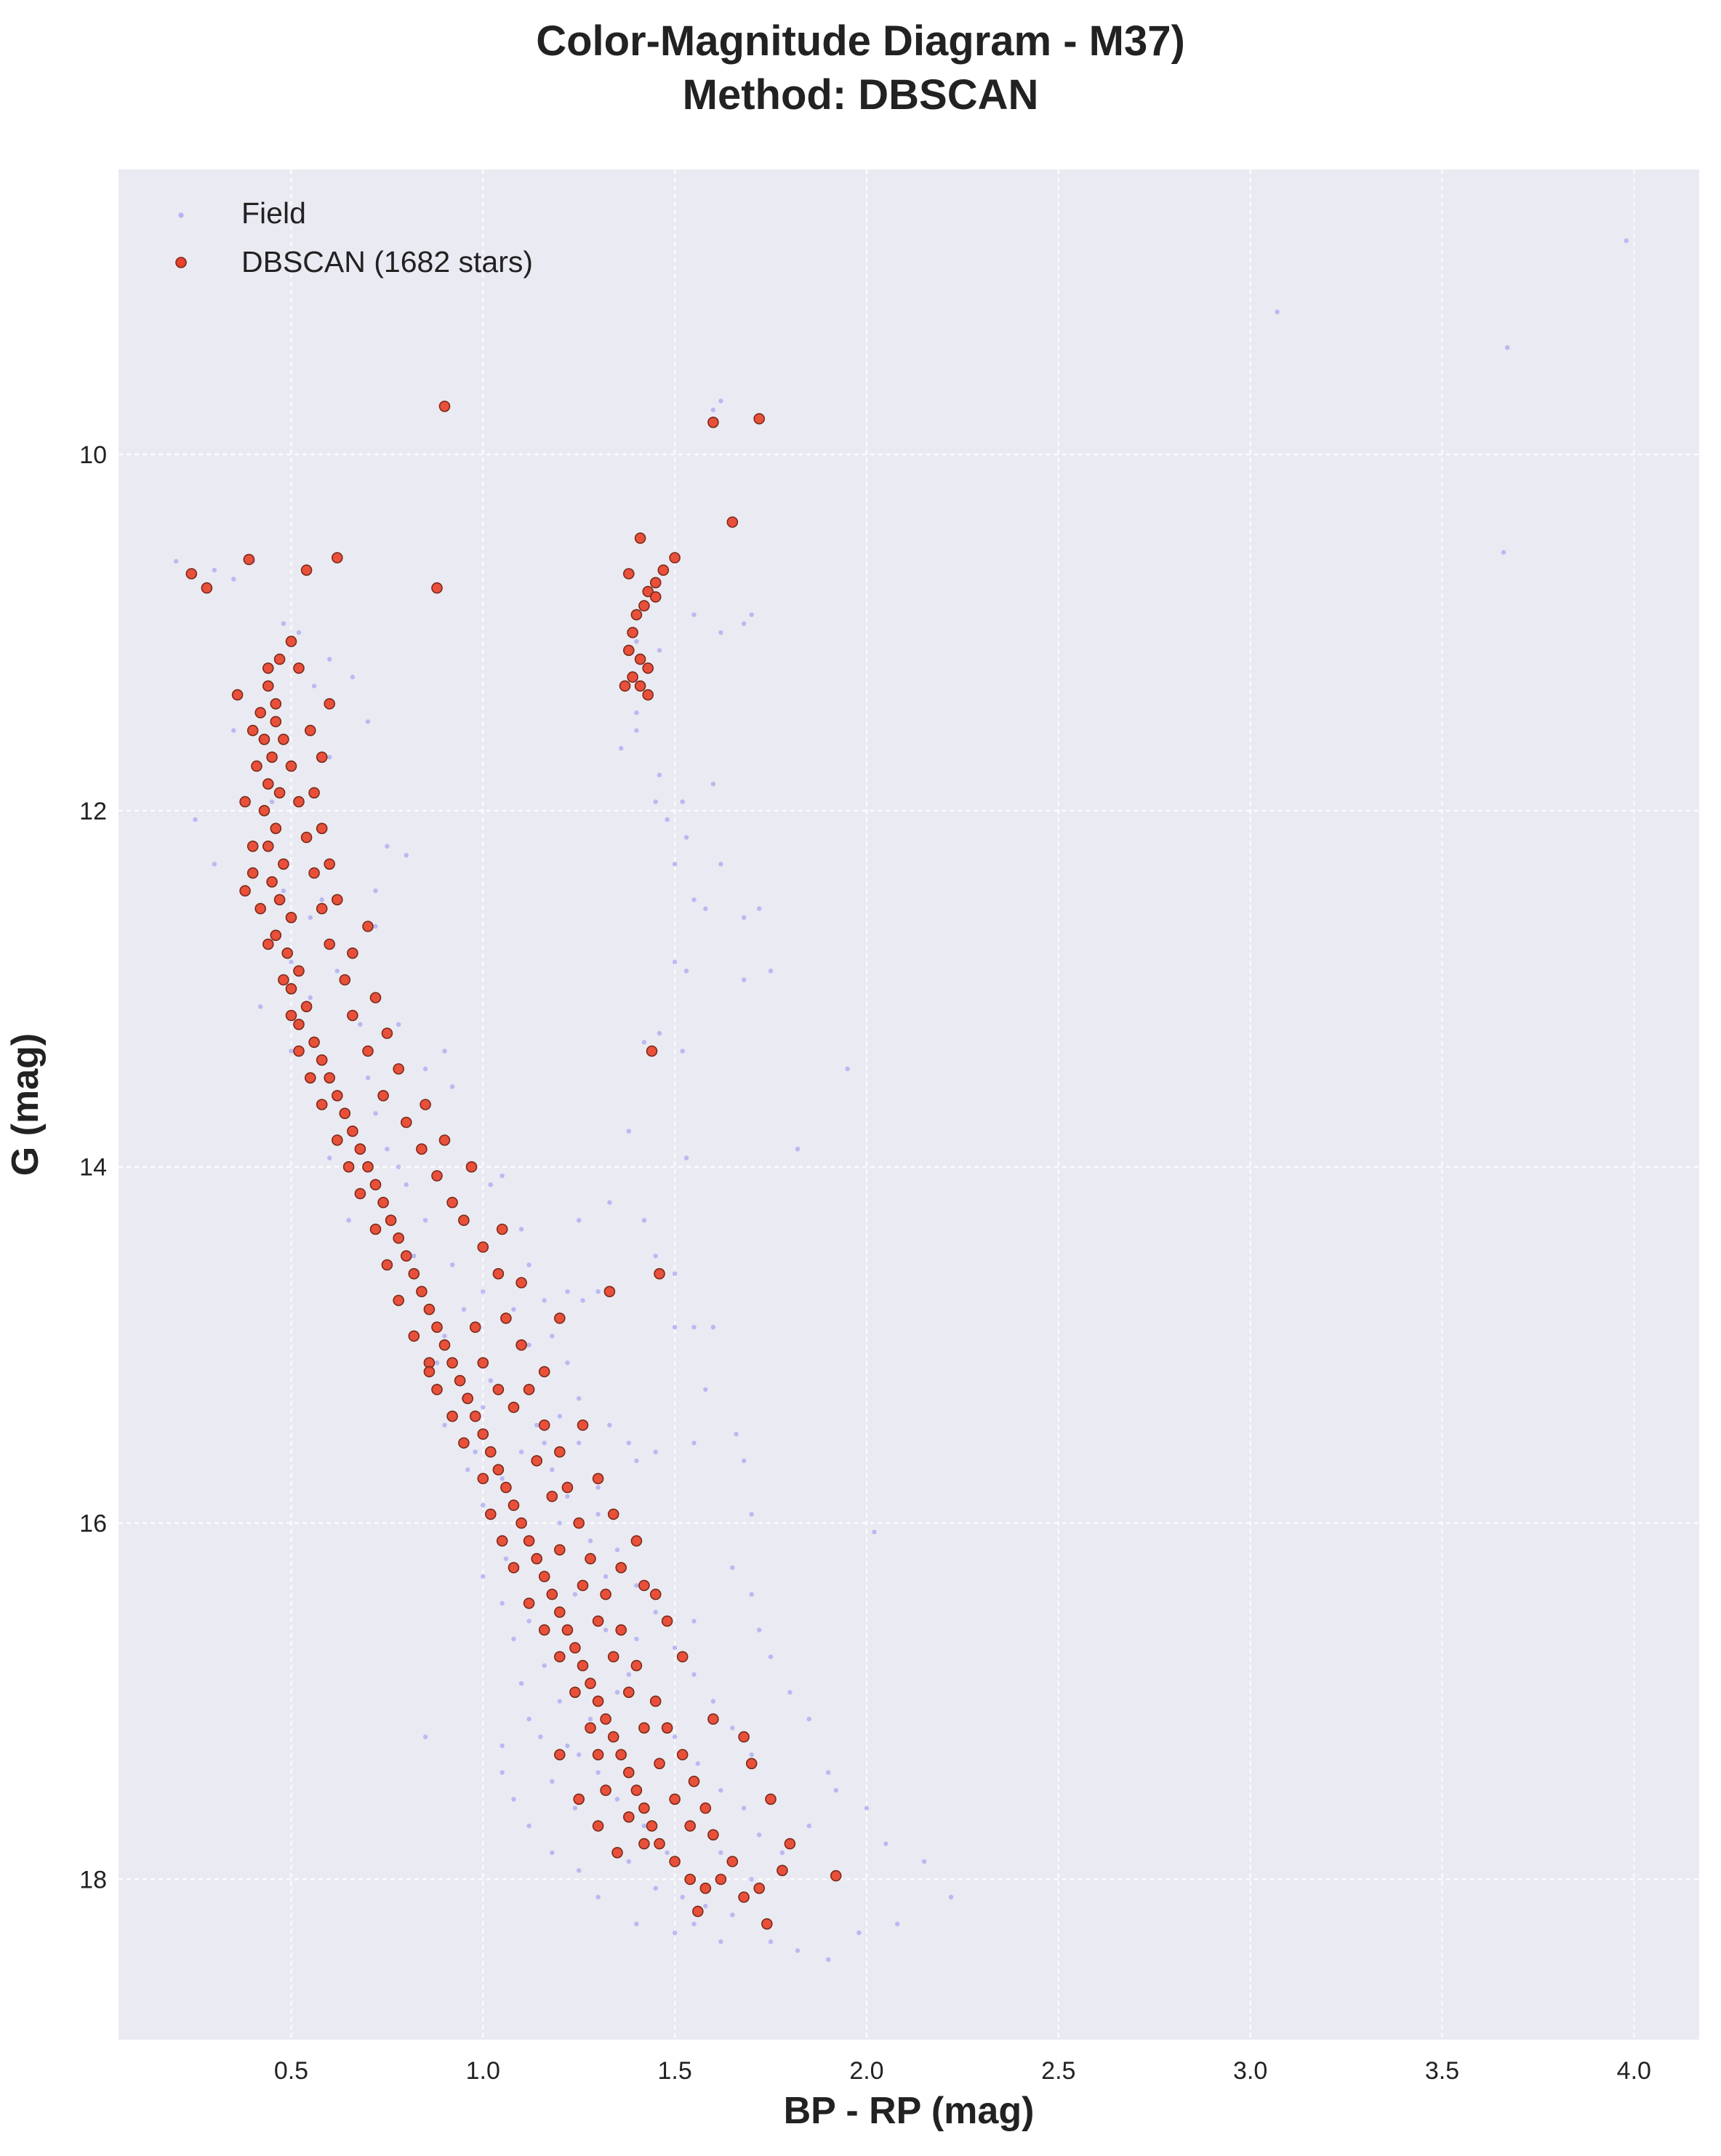  What do you see at coordinates (1442, 2071) in the screenshot?
I see `x-tick-label: 3.5` at bounding box center [1442, 2071].